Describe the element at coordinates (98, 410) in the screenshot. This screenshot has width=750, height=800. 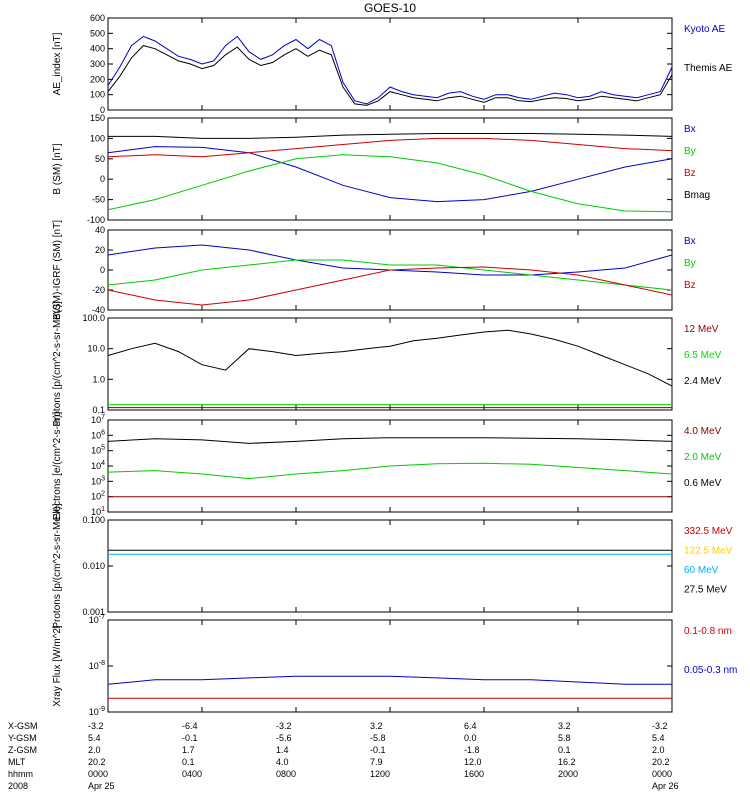
I see `y-tick-label: 0.1` at that location.